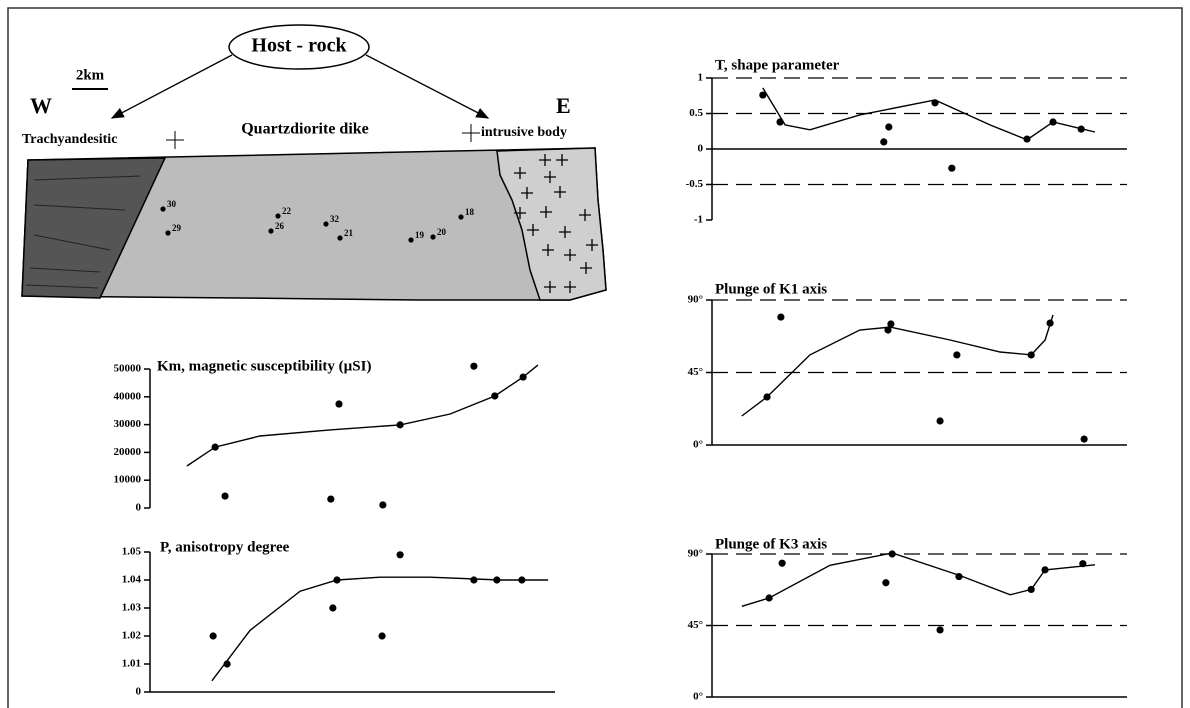 This screenshot has height=708, width=1190. I want to click on chart-title: P, anisotropy degree, so click(225, 547).